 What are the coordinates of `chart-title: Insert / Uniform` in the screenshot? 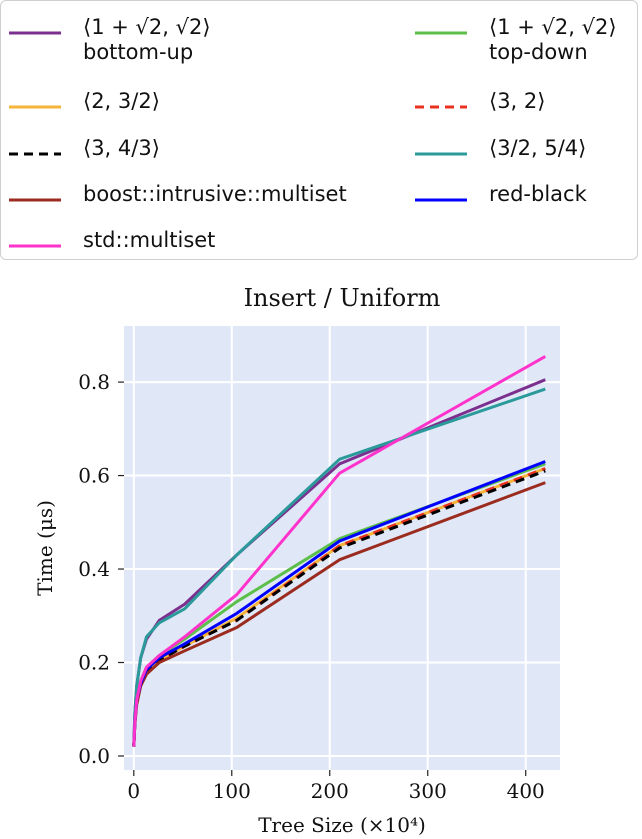 It's located at (342, 298).